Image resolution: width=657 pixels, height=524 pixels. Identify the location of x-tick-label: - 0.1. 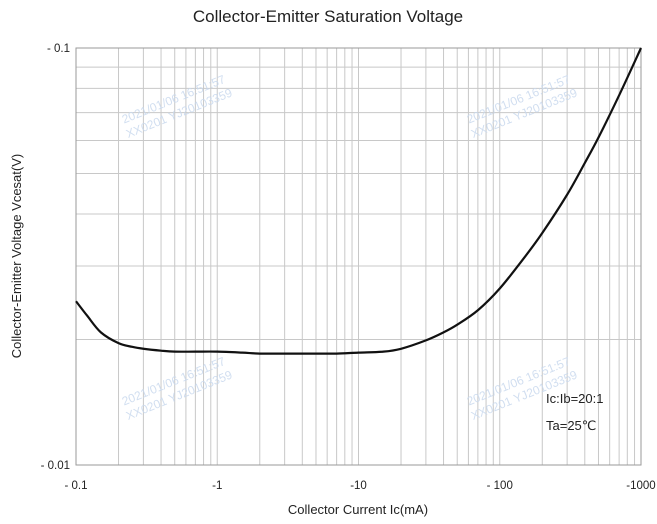
(75, 486).